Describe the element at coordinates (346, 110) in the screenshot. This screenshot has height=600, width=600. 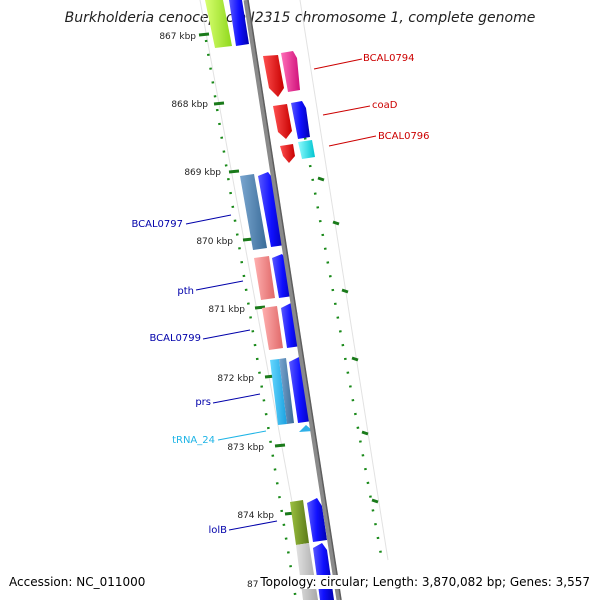
I see `connector-coad` at that location.